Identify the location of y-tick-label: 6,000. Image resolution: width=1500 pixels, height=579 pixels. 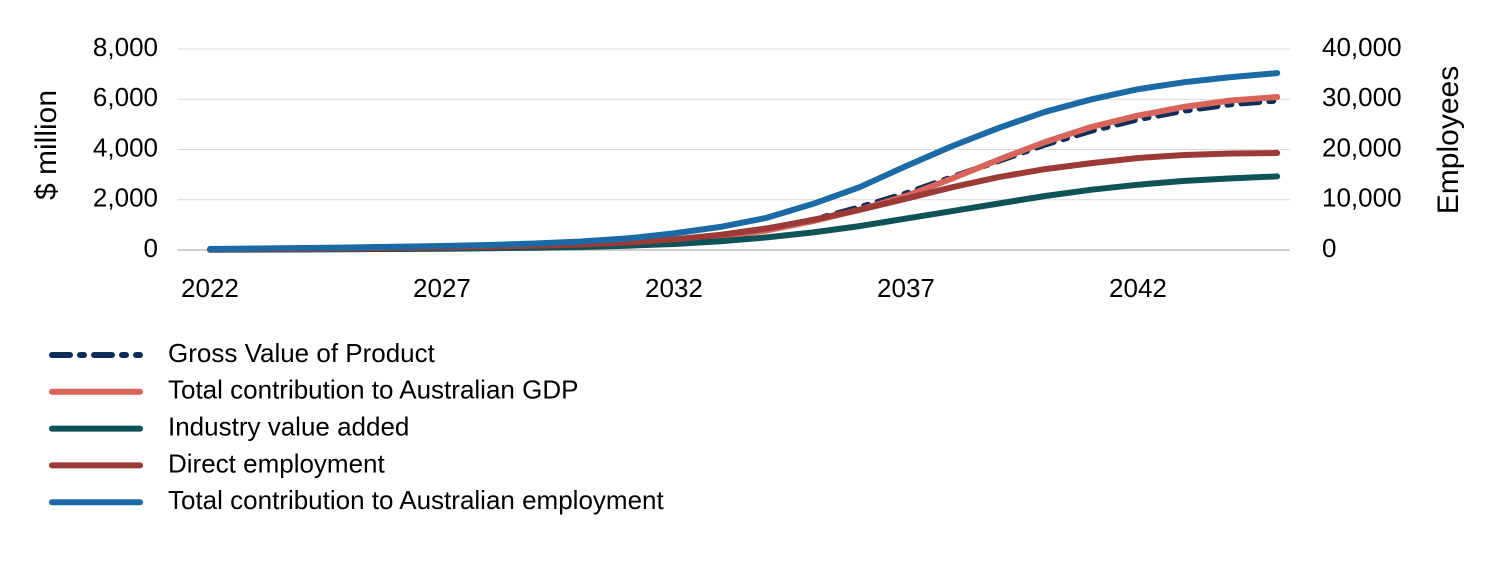
(125, 97).